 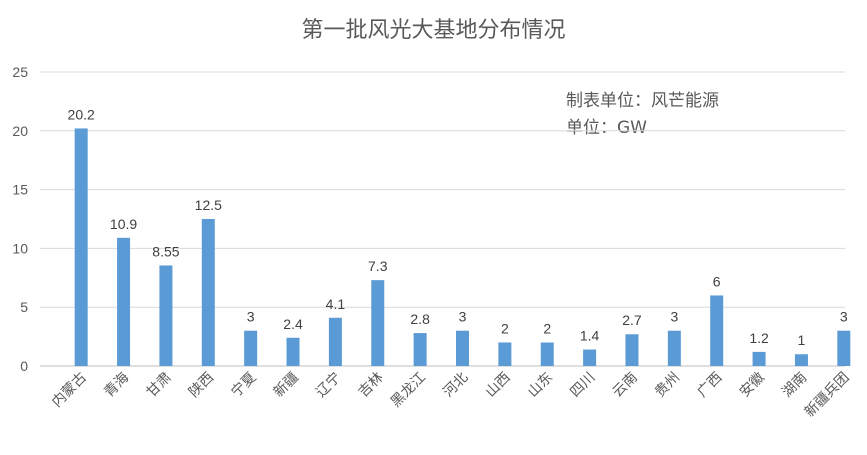 What do you see at coordinates (293, 324) in the screenshot?
I see `data-label: 2.4` at bounding box center [293, 324].